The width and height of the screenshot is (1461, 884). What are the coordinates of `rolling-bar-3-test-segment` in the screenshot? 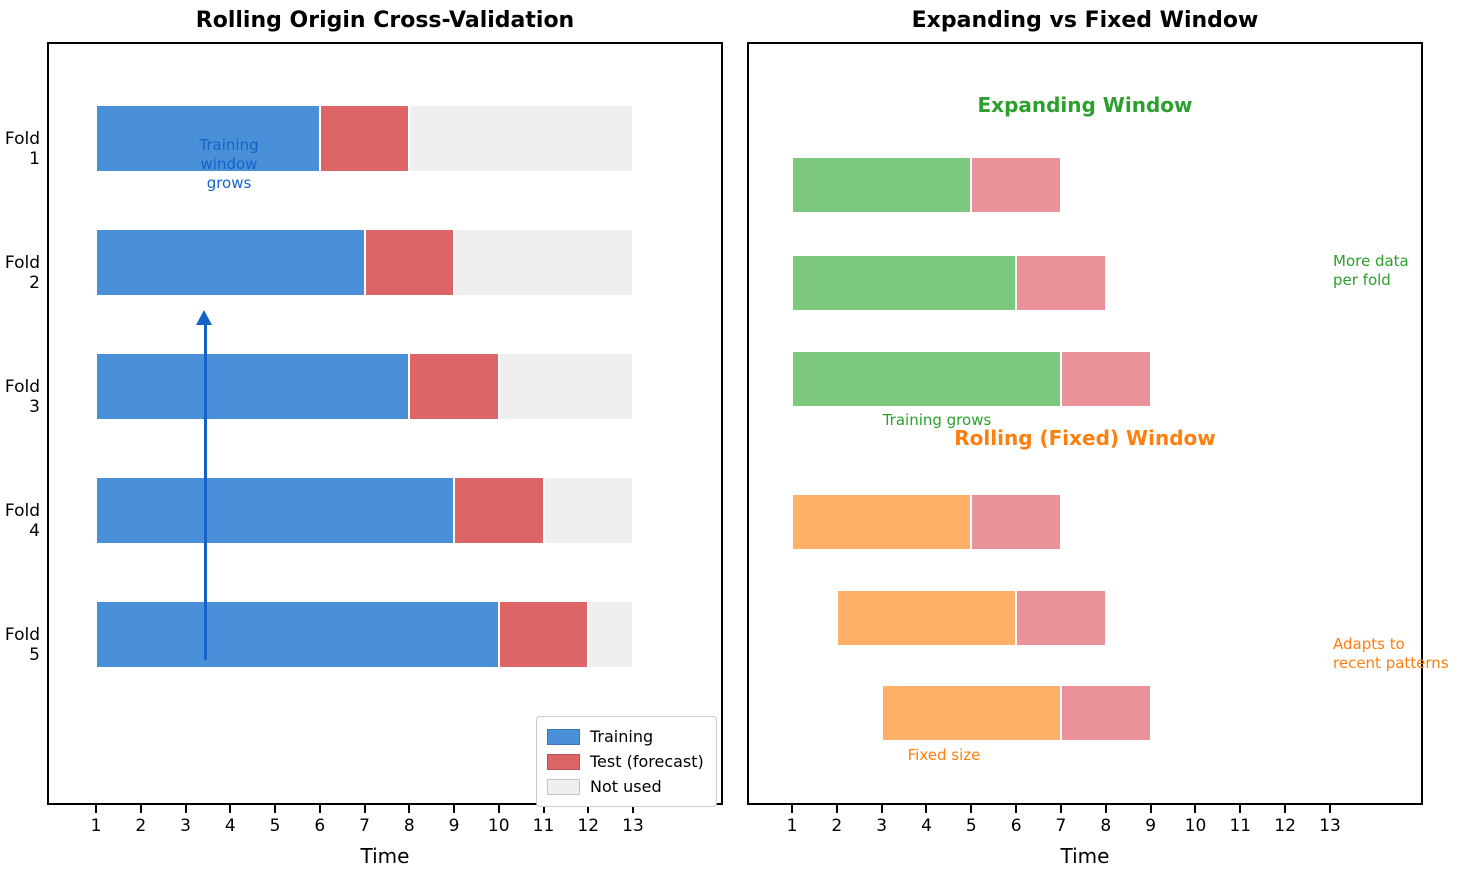 It's located at (1105, 713).